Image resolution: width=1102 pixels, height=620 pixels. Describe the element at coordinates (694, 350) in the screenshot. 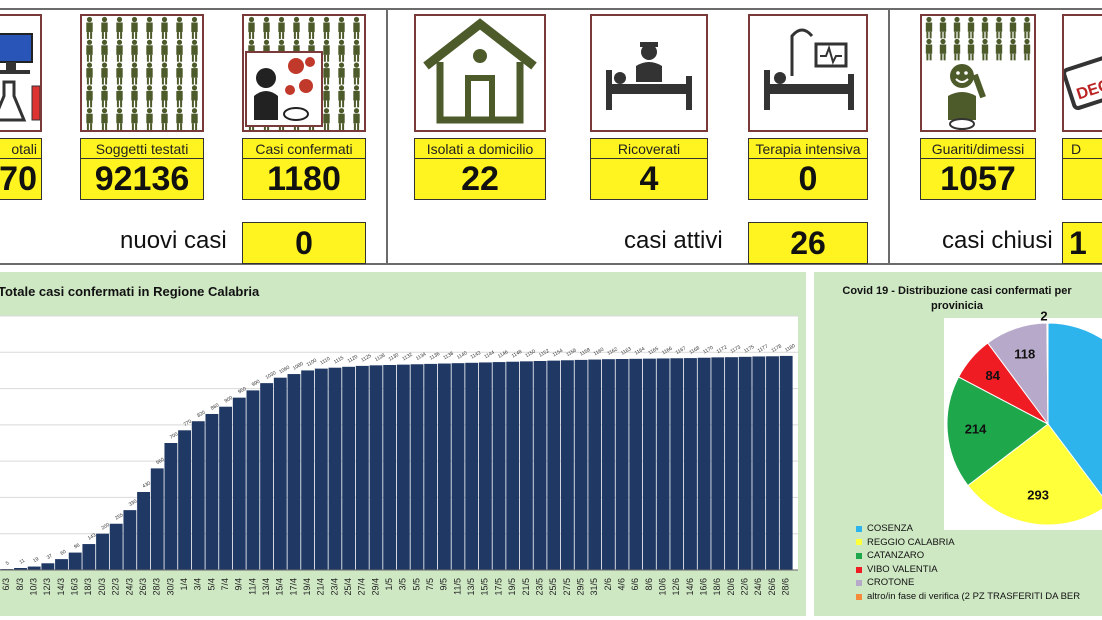

I see `bar-value-label: 1168` at that location.